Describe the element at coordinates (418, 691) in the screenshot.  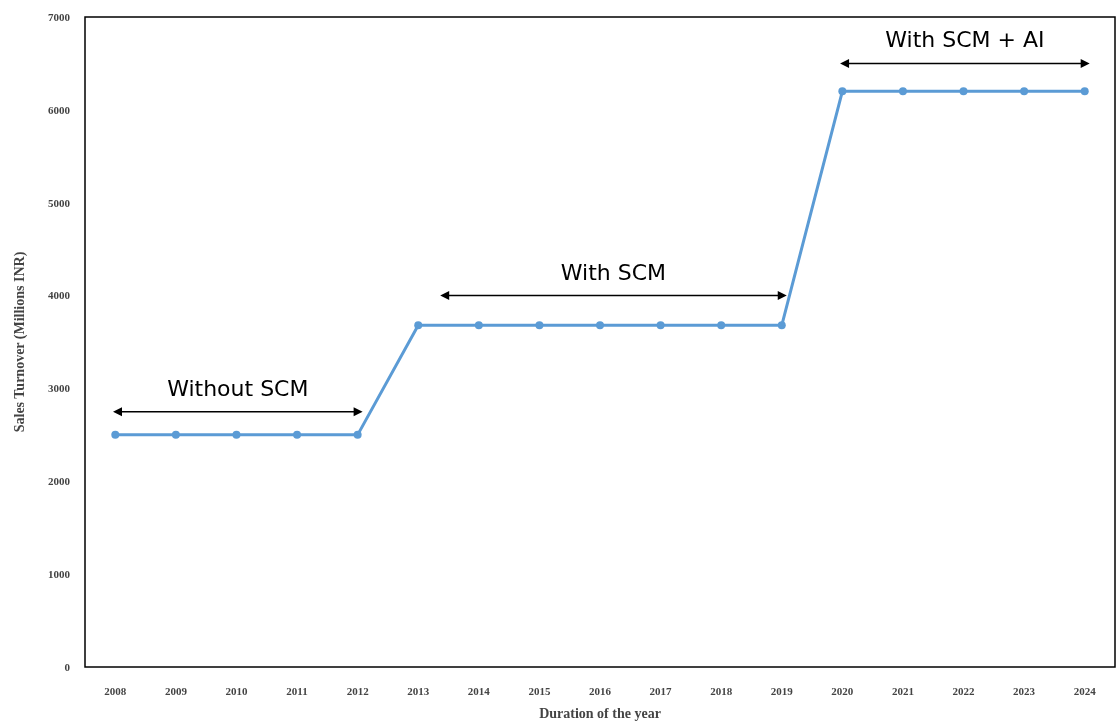
I see `x-tick-label: 2013` at that location.